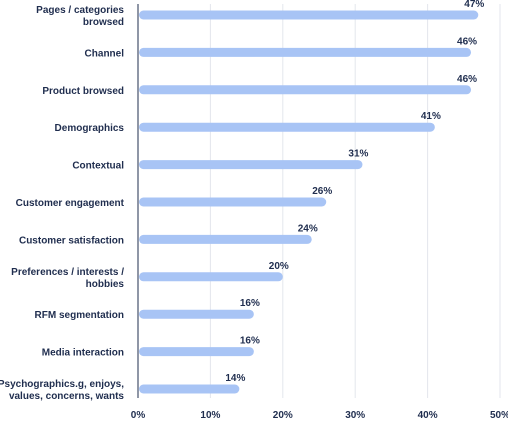  Describe the element at coordinates (66, 396) in the screenshot. I see `category-label-line: values, concerns, wants` at that location.